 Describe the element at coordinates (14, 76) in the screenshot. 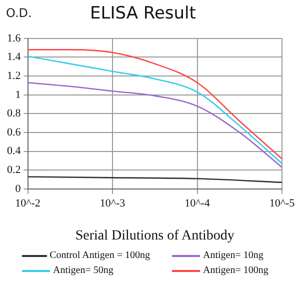

I see `y-tick-label: 1.2` at that location.